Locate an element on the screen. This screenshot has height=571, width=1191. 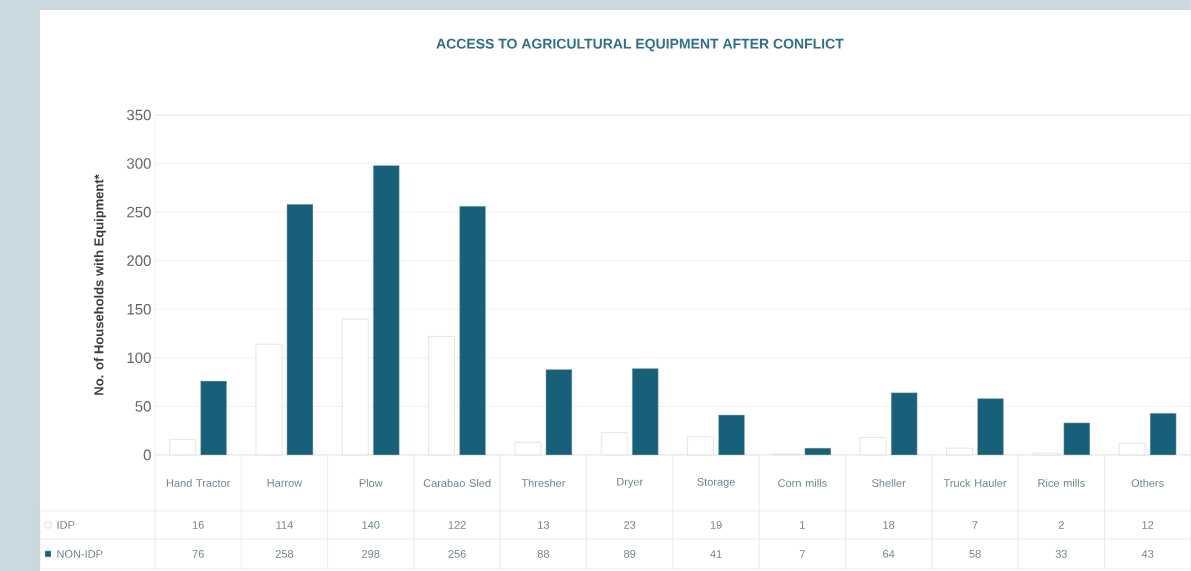
x-tick-label: Rice mills is located at coordinates (1061, 483).